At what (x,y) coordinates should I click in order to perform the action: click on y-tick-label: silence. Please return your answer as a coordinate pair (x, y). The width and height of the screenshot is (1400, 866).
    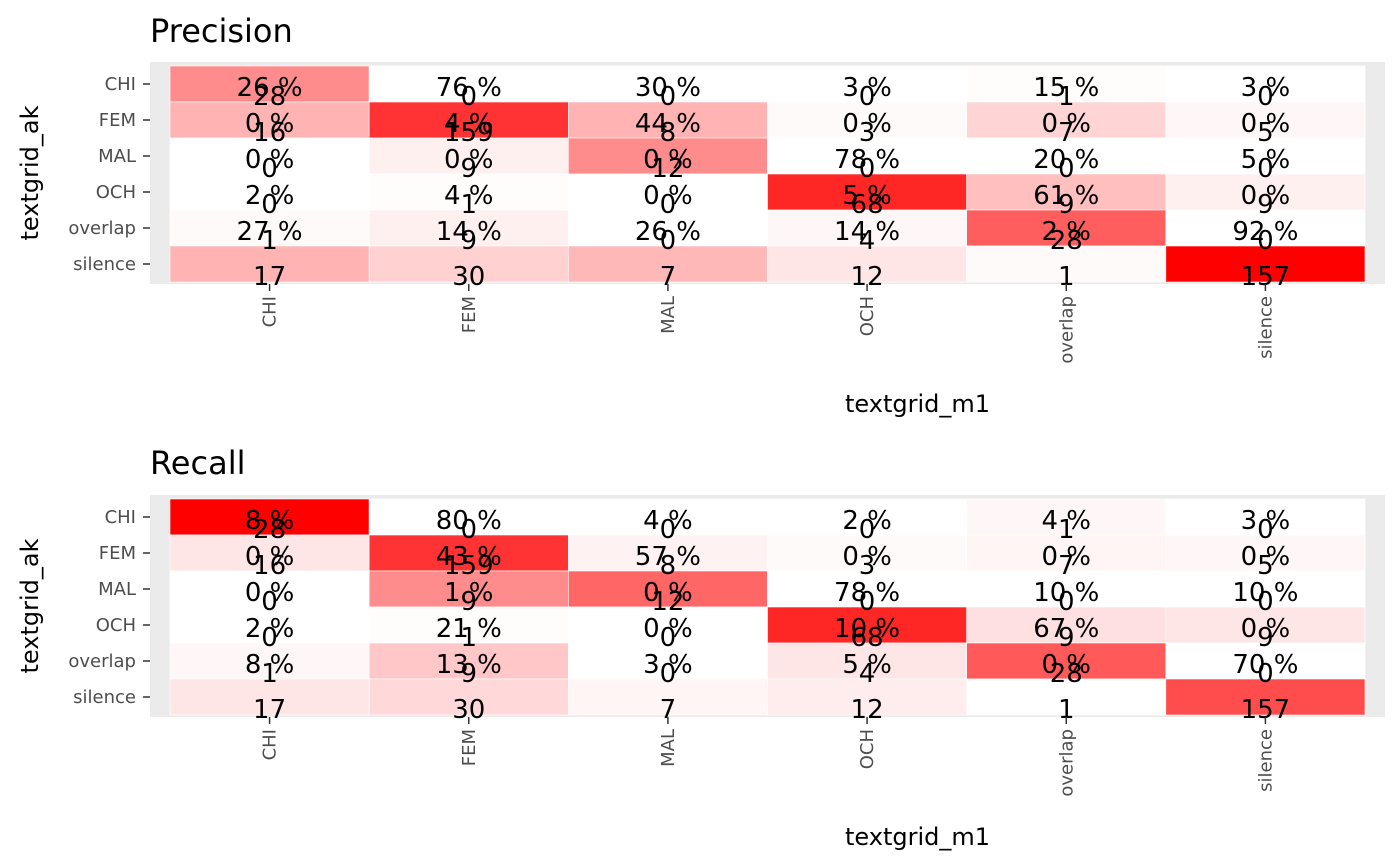
    Looking at the image, I should click on (104, 264).